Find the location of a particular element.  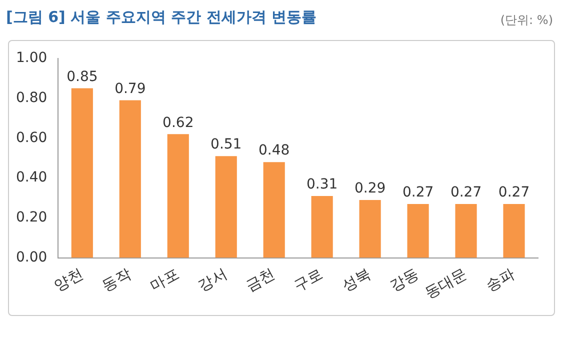

data-label: 0.31 is located at coordinates (322, 184).